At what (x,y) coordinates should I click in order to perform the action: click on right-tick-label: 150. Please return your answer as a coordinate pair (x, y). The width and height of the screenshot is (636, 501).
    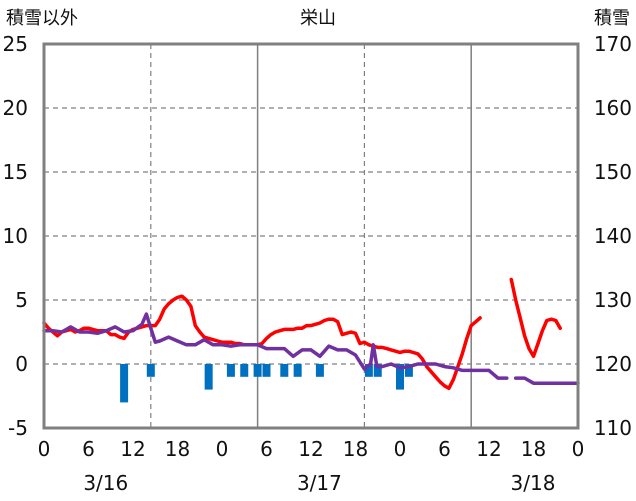
    Looking at the image, I should click on (613, 172).